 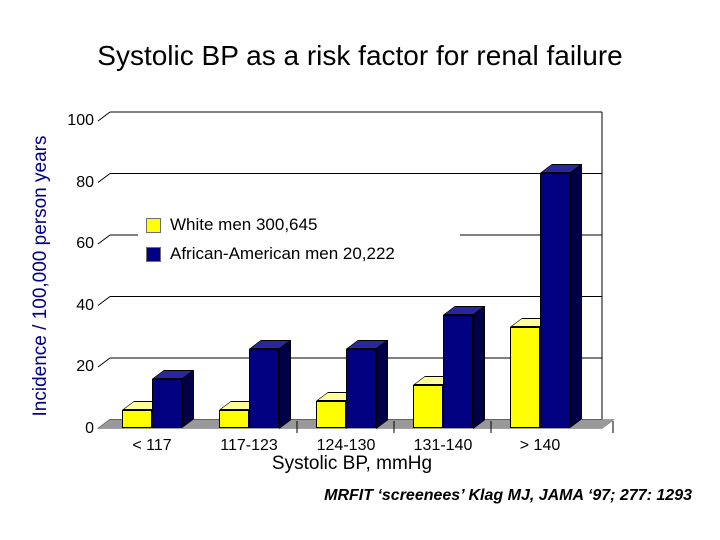 I want to click on legend-item-african-american-men: African-American men 20,222, so click(x=296, y=254).